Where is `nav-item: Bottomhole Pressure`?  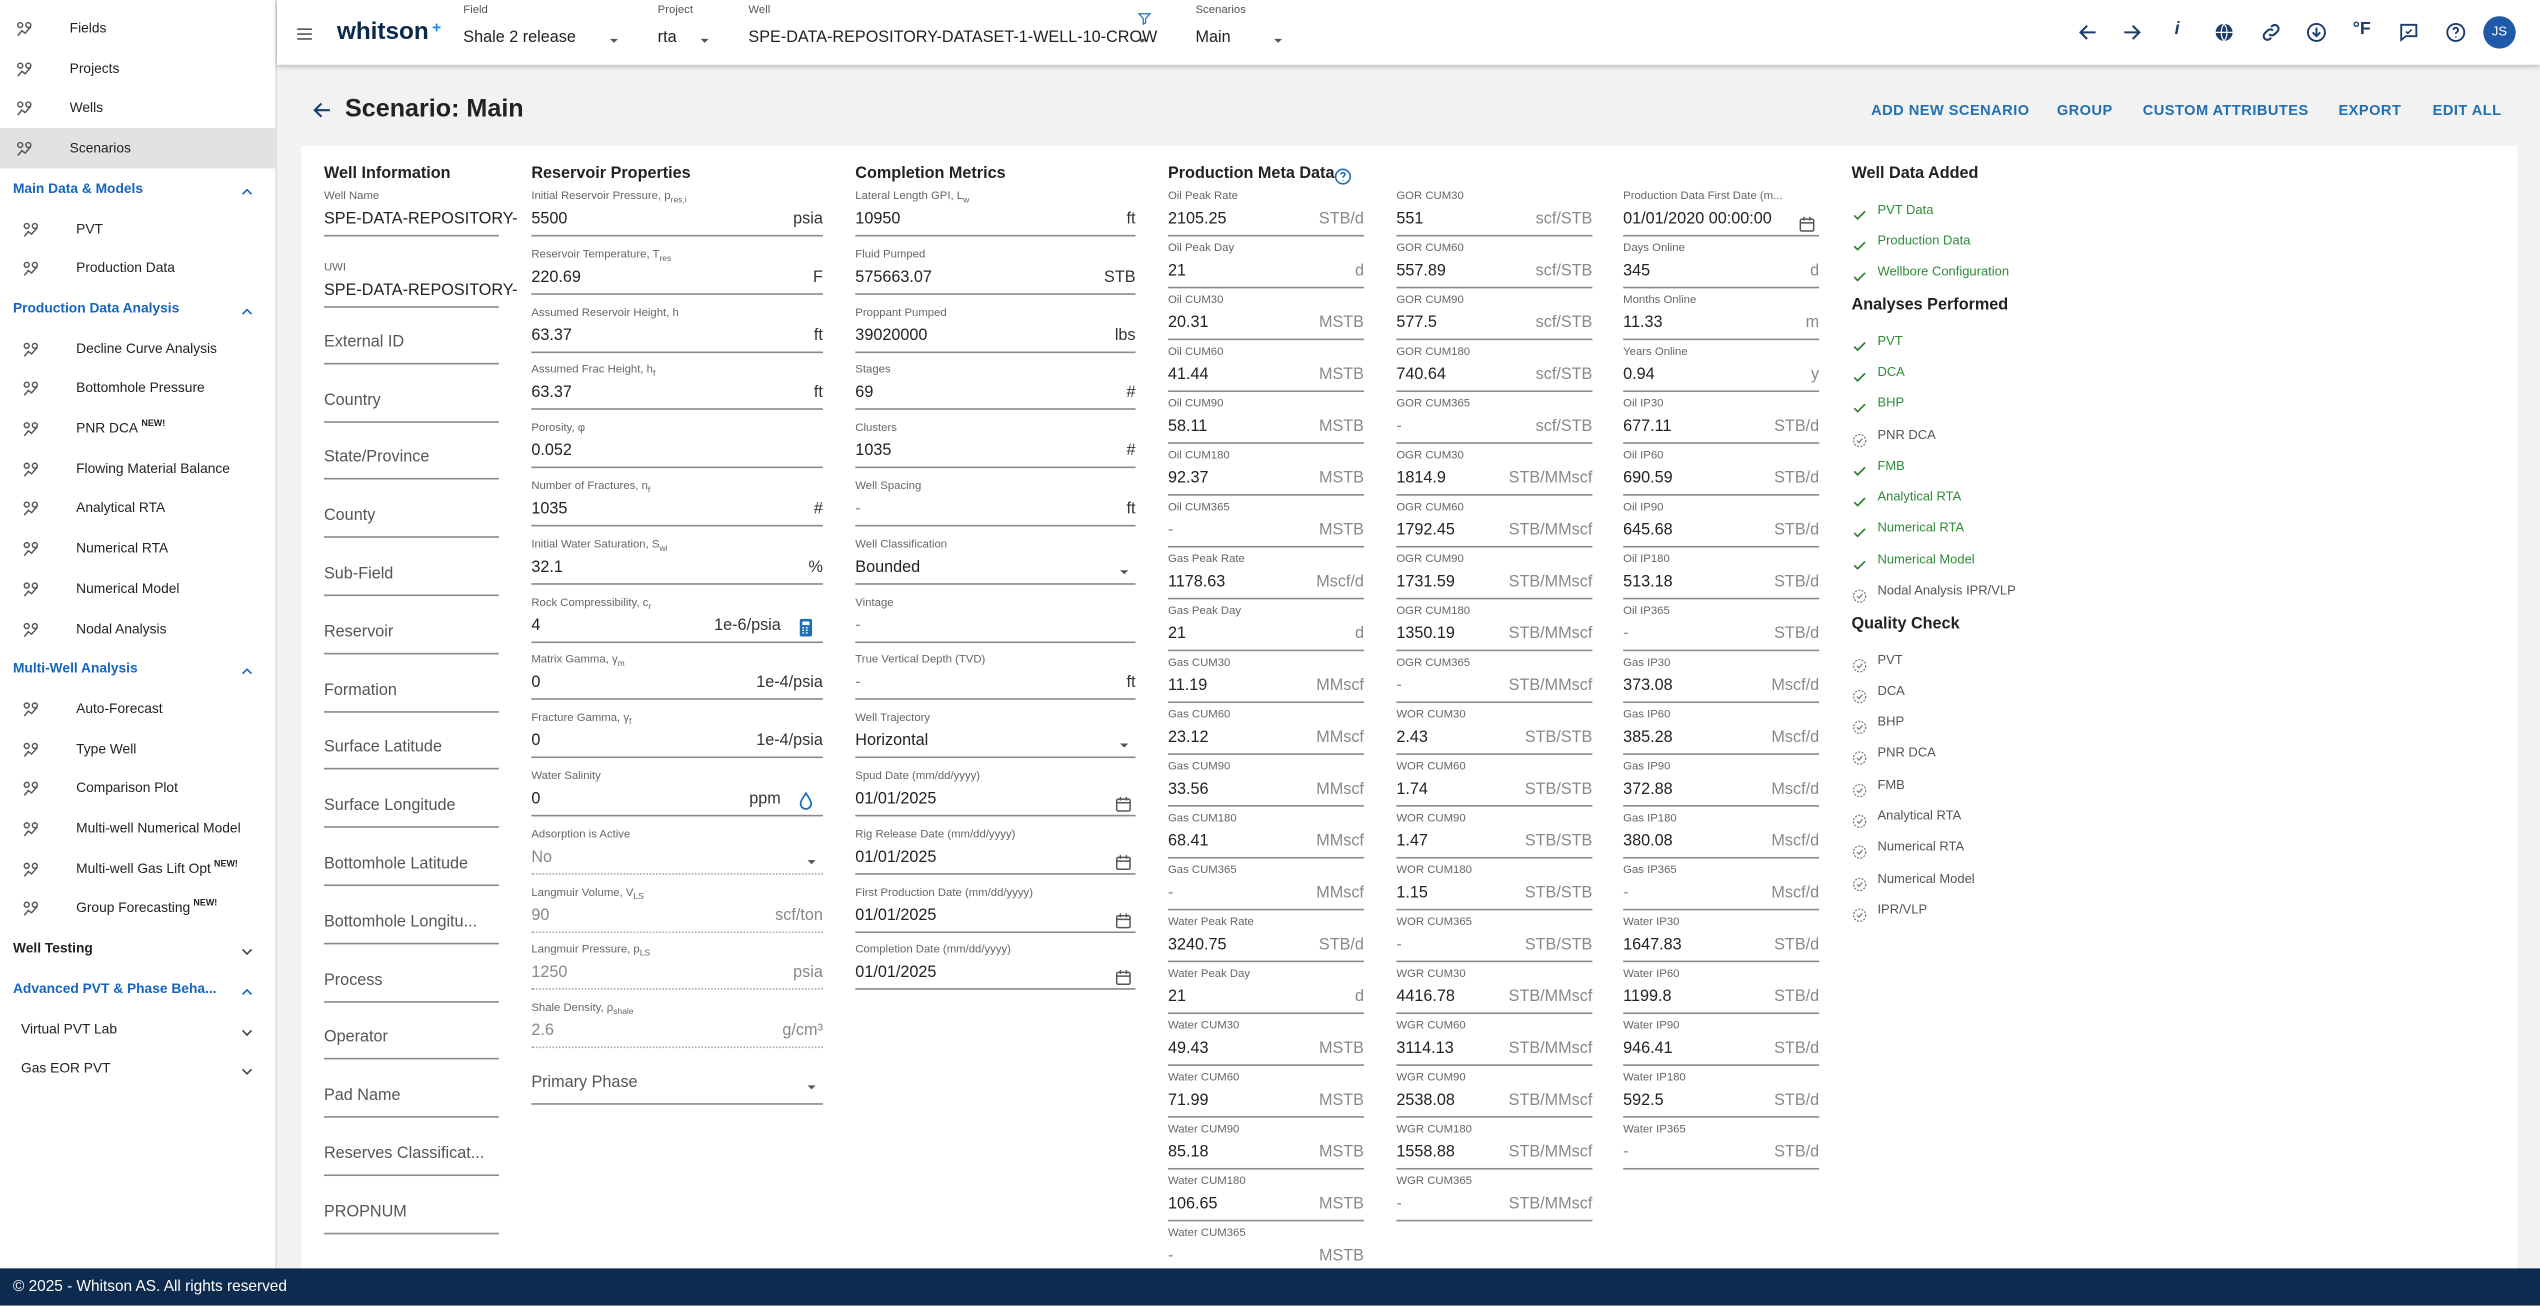 nav-item: Bottomhole Pressure is located at coordinates (137, 388).